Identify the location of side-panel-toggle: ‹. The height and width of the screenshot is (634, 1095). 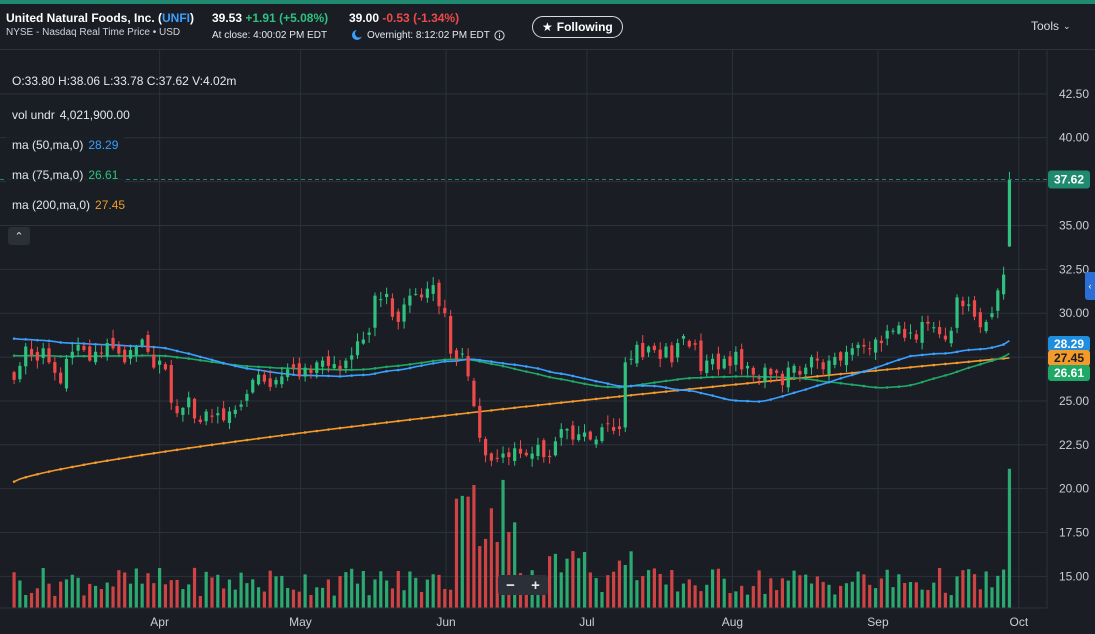
(1090, 286).